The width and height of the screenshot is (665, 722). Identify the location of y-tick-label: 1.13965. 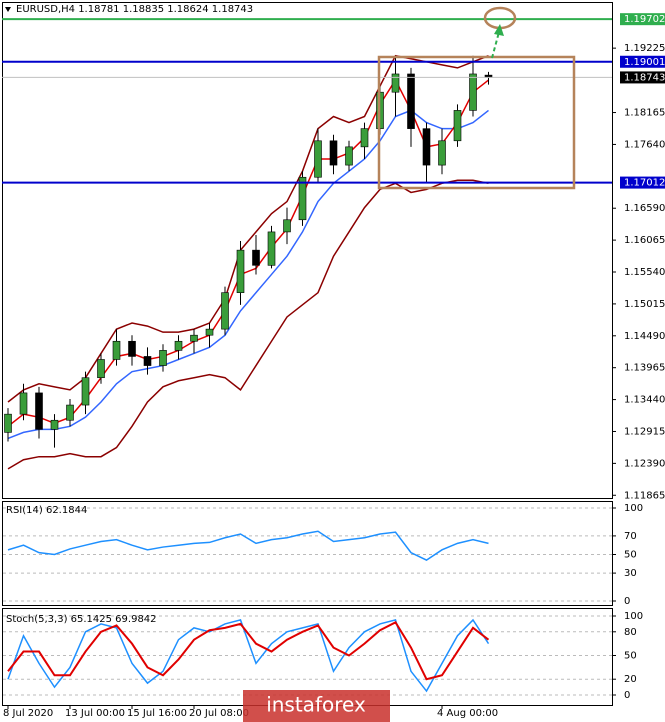
(644, 368).